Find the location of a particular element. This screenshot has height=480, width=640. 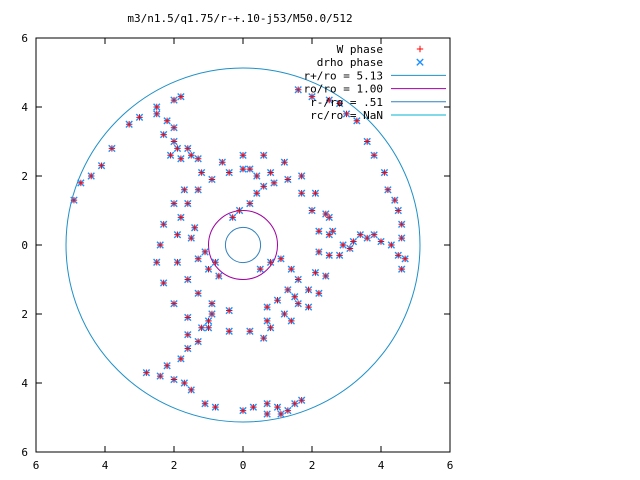

x-tick-label: 4 is located at coordinates (105, 465).